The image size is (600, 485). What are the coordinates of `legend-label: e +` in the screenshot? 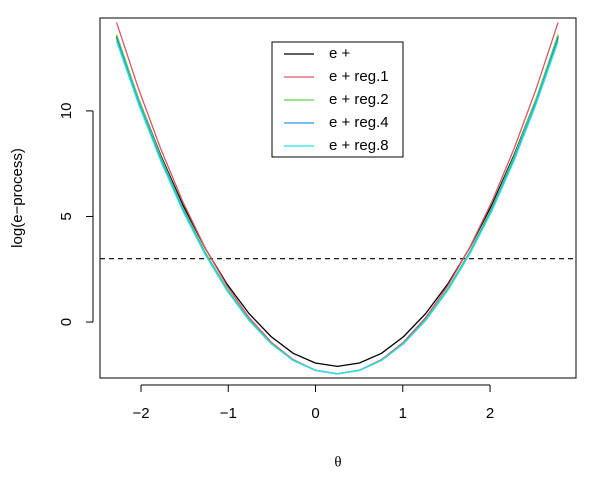 It's located at (340, 53).